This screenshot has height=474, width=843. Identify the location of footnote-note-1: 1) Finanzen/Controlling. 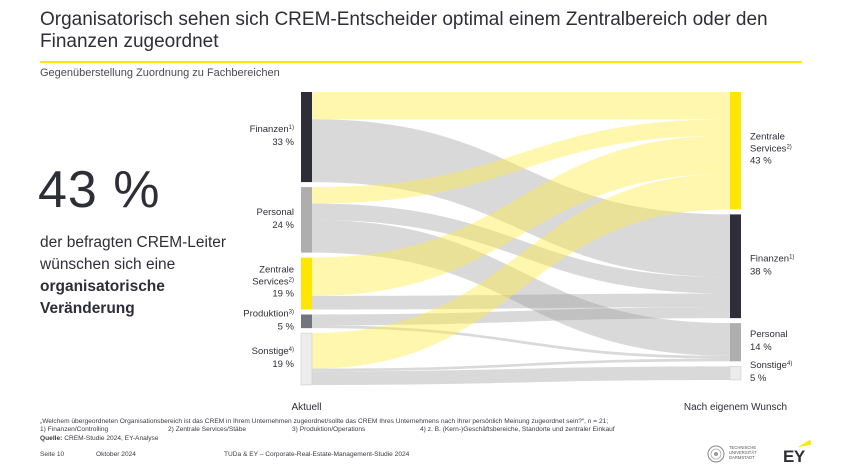
(74, 430).